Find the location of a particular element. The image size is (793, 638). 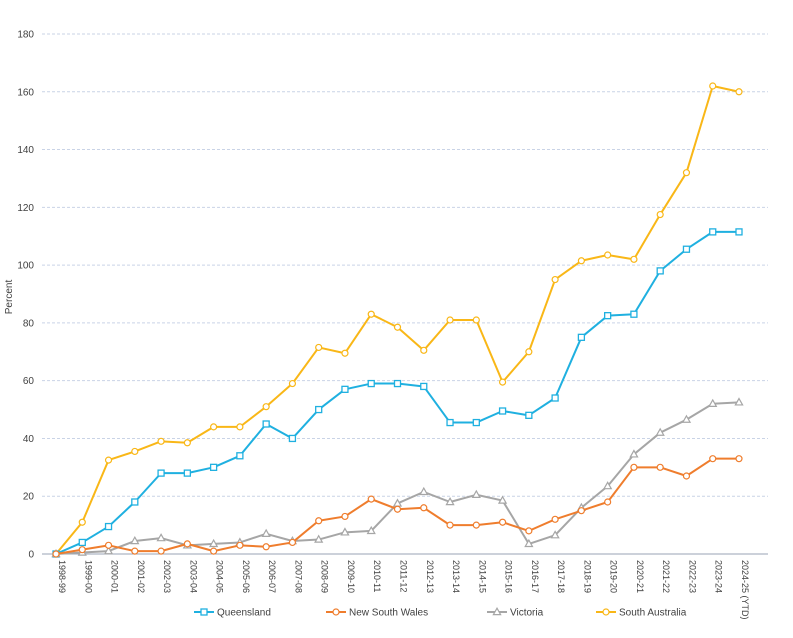

y-tick-label: 100 is located at coordinates (25, 266).